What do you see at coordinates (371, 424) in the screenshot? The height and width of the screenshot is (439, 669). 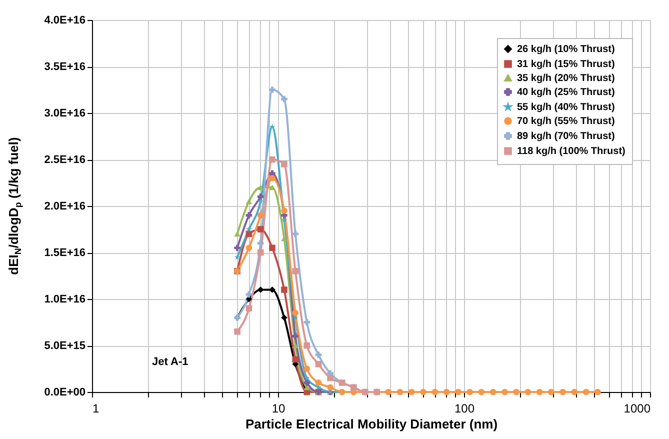 I see `x-axis-title: Particle Electrical Mobility Diameter (nm)` at bounding box center [371, 424].